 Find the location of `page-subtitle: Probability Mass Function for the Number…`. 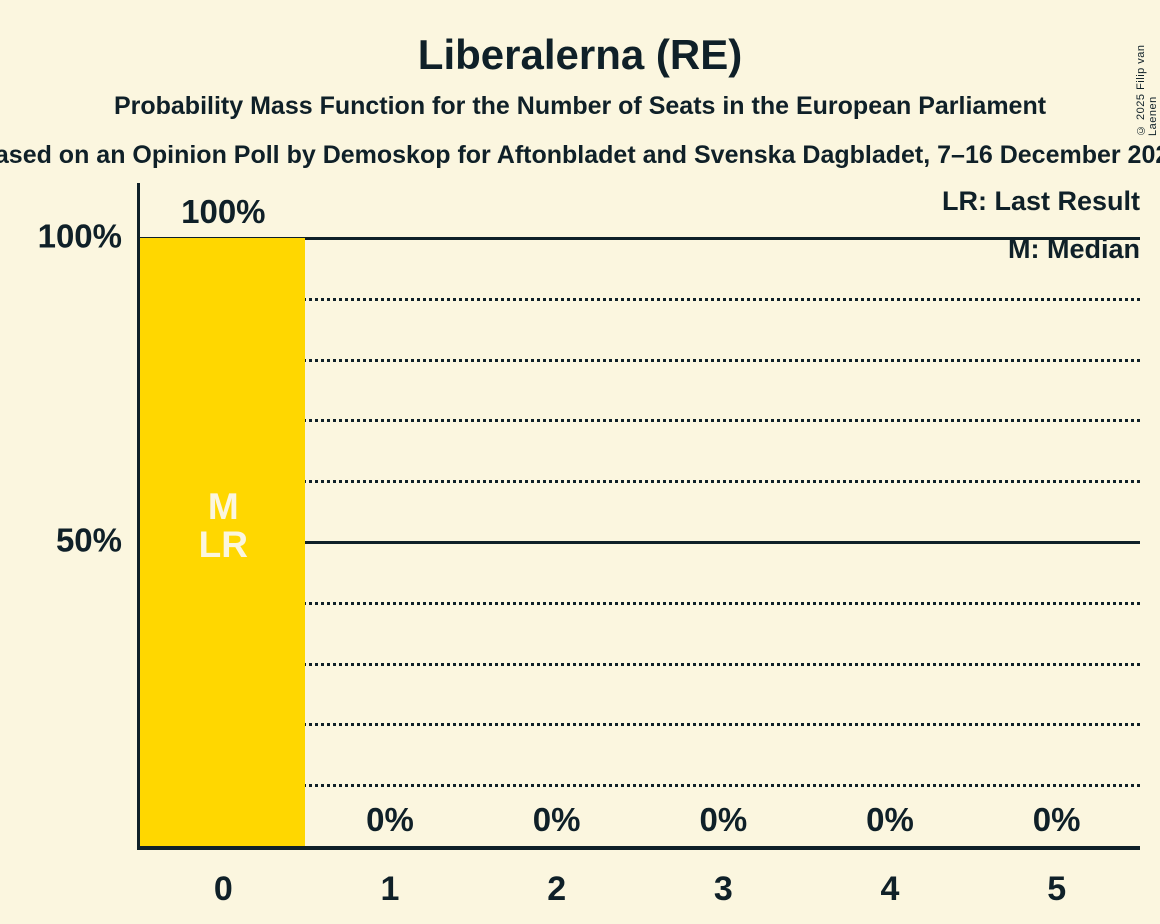

page-subtitle: Probability Mass Function for the Number… is located at coordinates (580, 106).